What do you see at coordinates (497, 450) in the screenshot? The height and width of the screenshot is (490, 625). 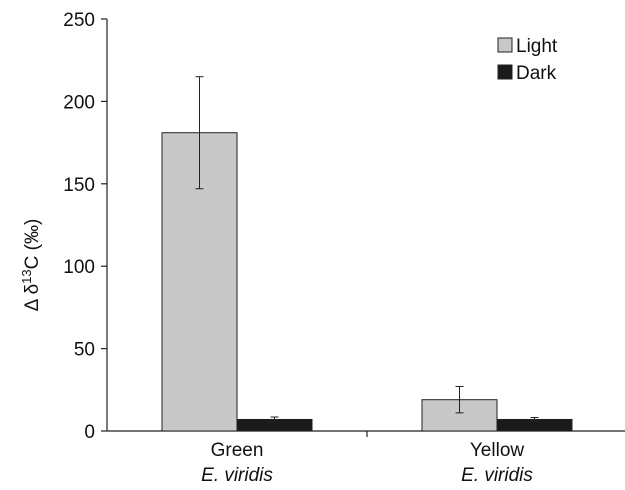 I see `category-label: Yellow` at bounding box center [497, 450].